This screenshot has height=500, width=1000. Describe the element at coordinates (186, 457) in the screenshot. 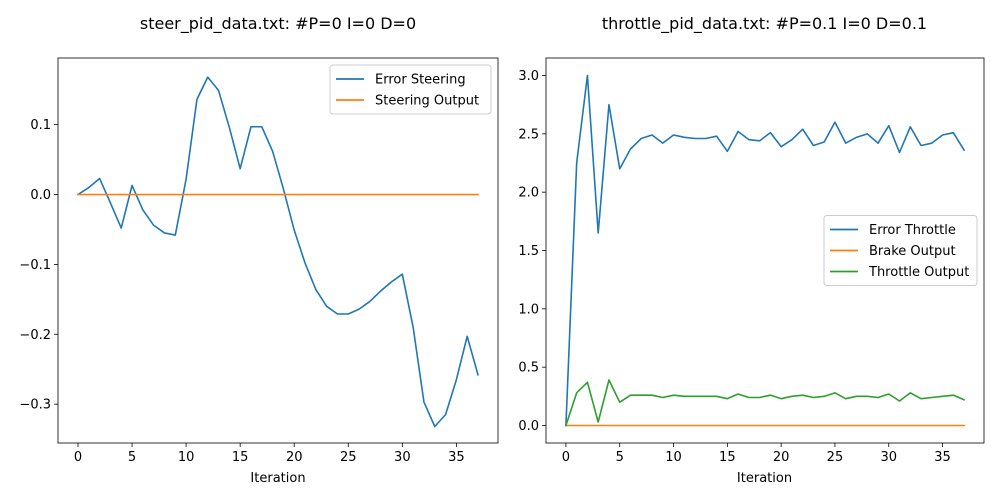

I see `steer-x-tick-label: 10` at that location.